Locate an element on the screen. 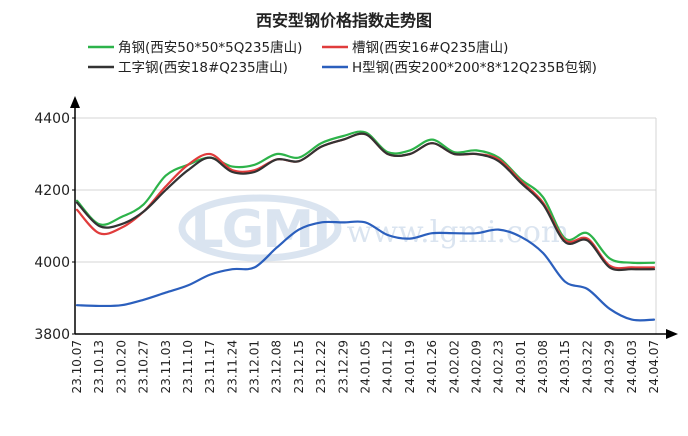 The image size is (688, 436). x-tick-label: 24.04.03 is located at coordinates (632, 366).